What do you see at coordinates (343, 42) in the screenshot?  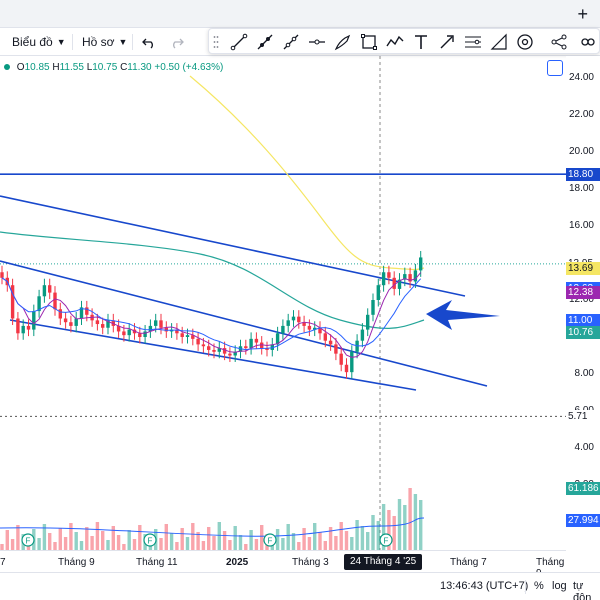 I see `brush-icon` at bounding box center [343, 42].